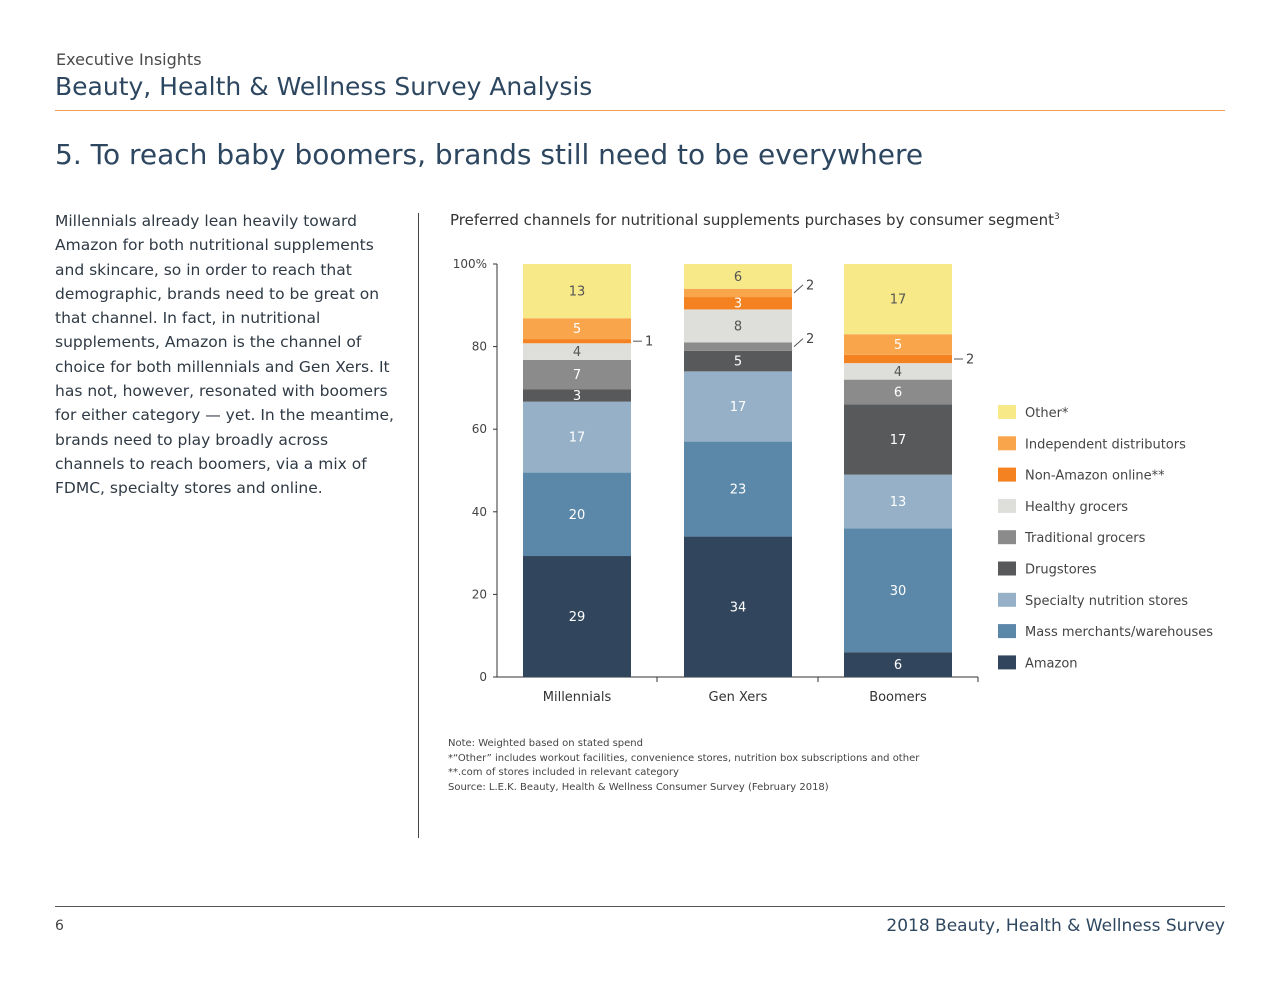 The width and height of the screenshot is (1280, 990). Describe the element at coordinates (545, 743) in the screenshot. I see `note-weighting: Note: Weighted based on stated spend` at that location.